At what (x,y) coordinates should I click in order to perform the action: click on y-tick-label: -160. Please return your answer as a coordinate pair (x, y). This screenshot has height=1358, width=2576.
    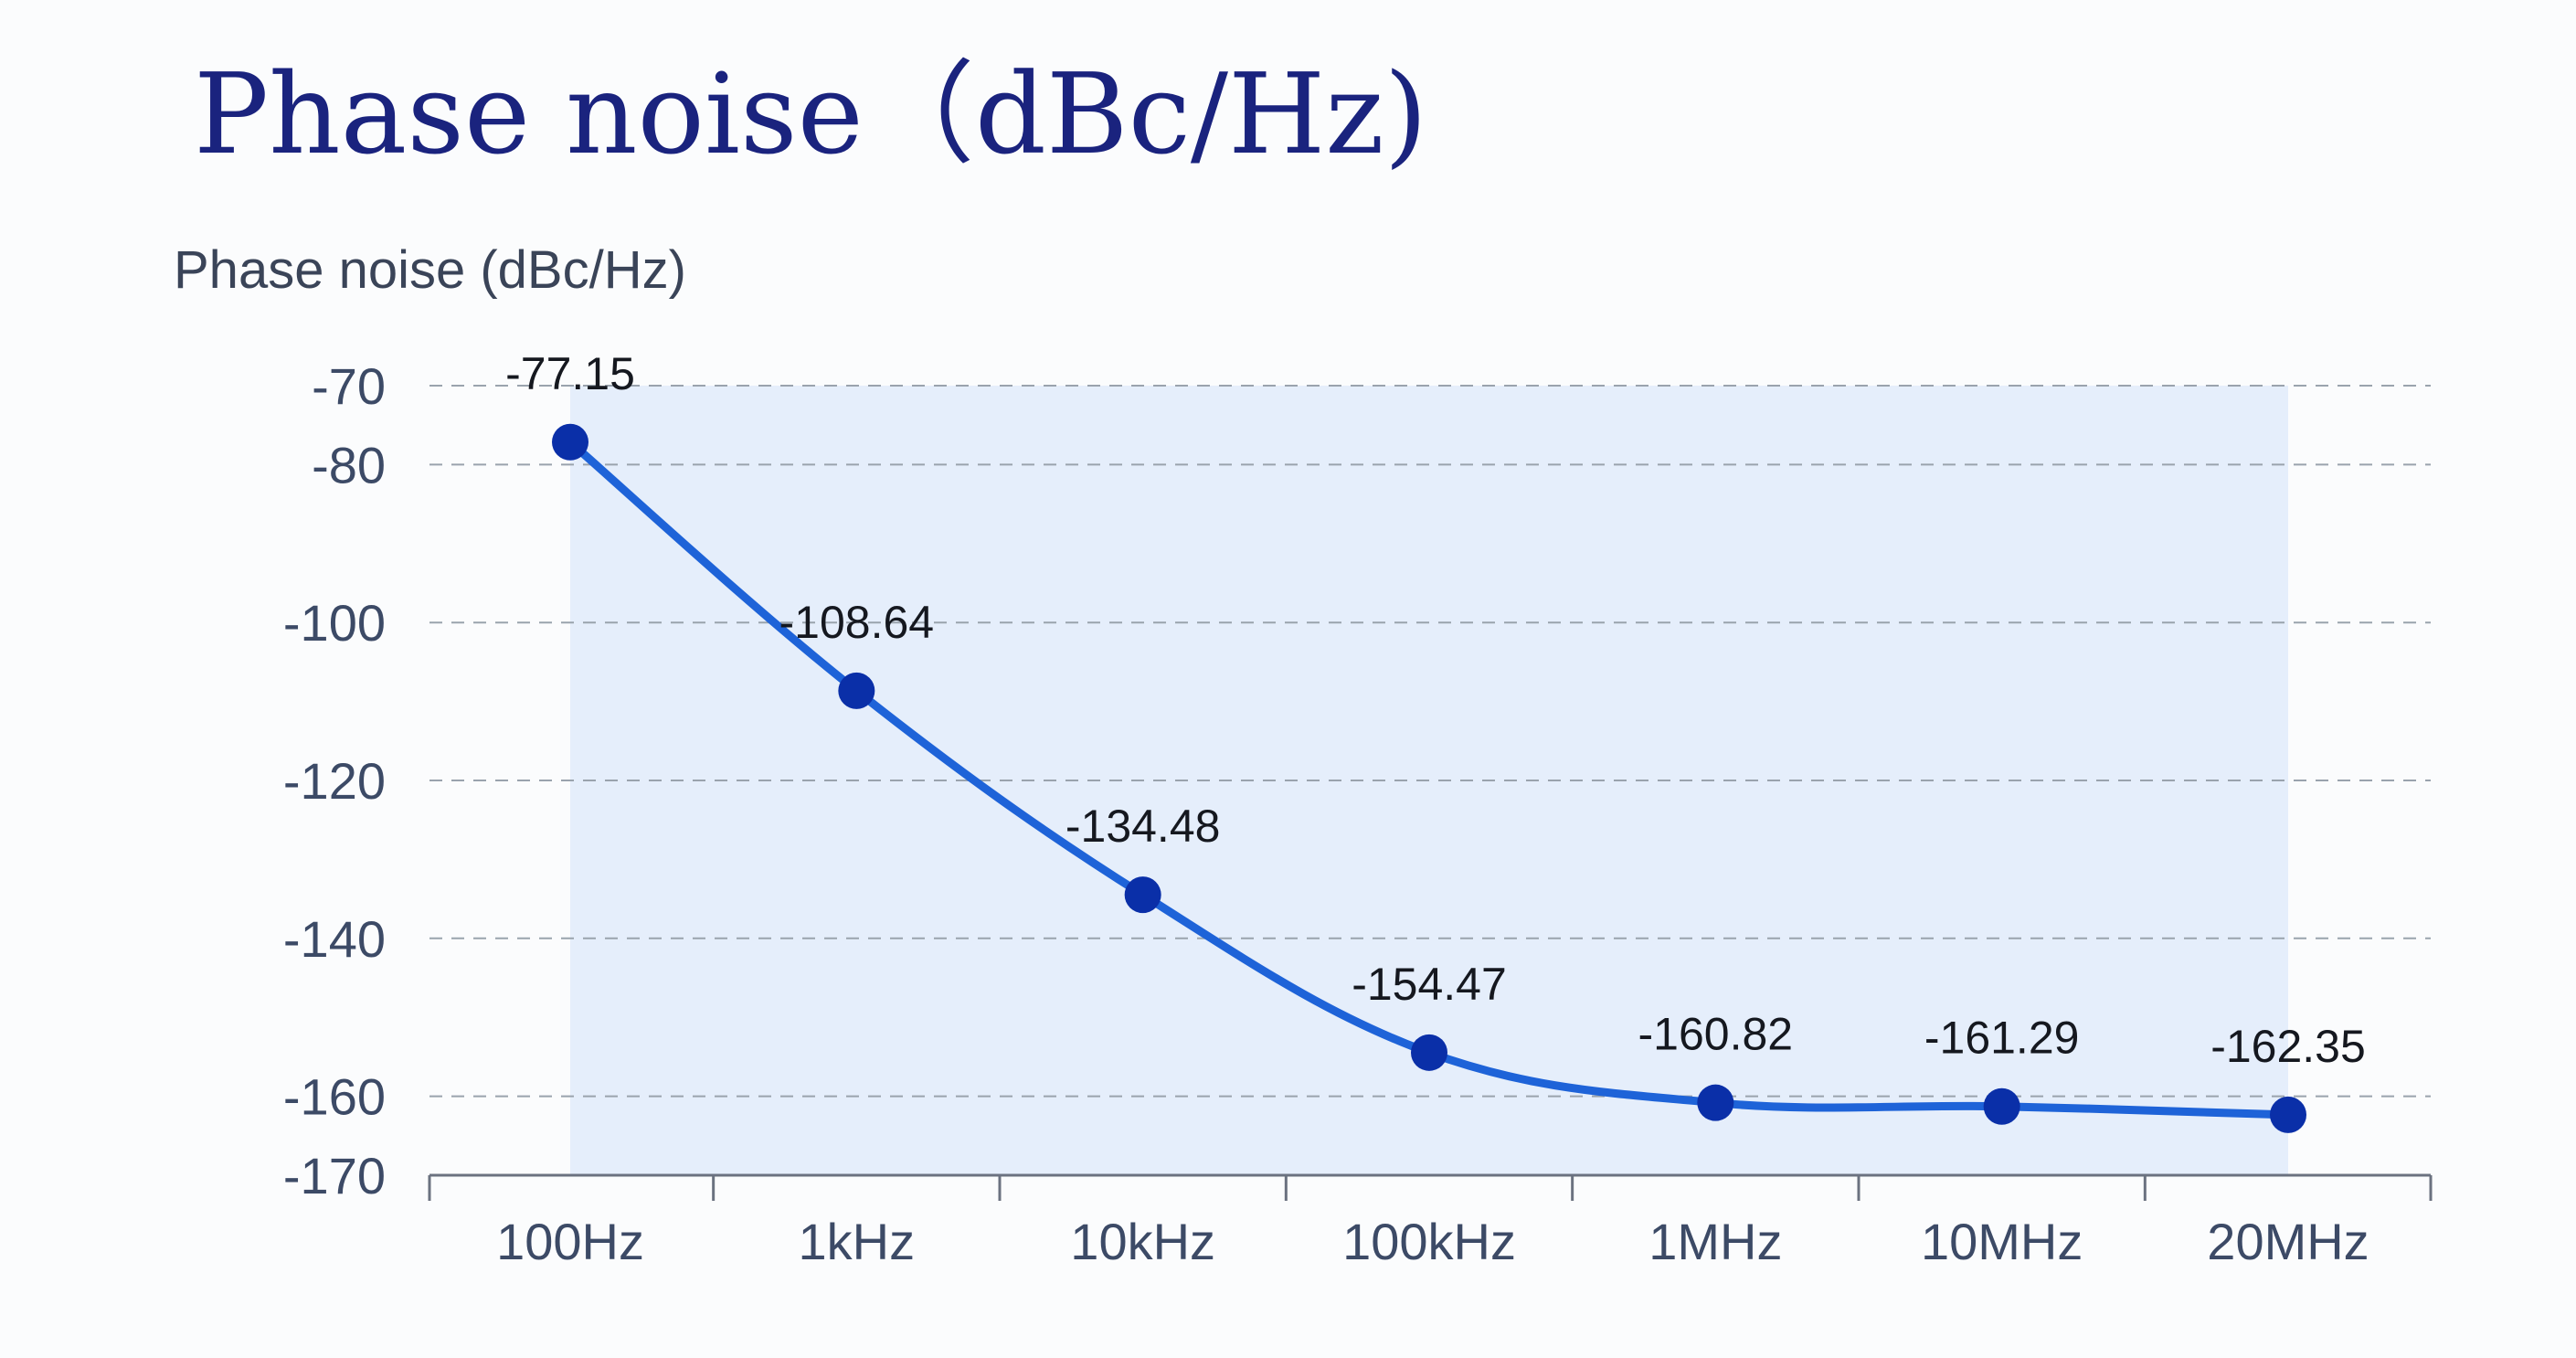
    Looking at the image, I should click on (334, 1097).